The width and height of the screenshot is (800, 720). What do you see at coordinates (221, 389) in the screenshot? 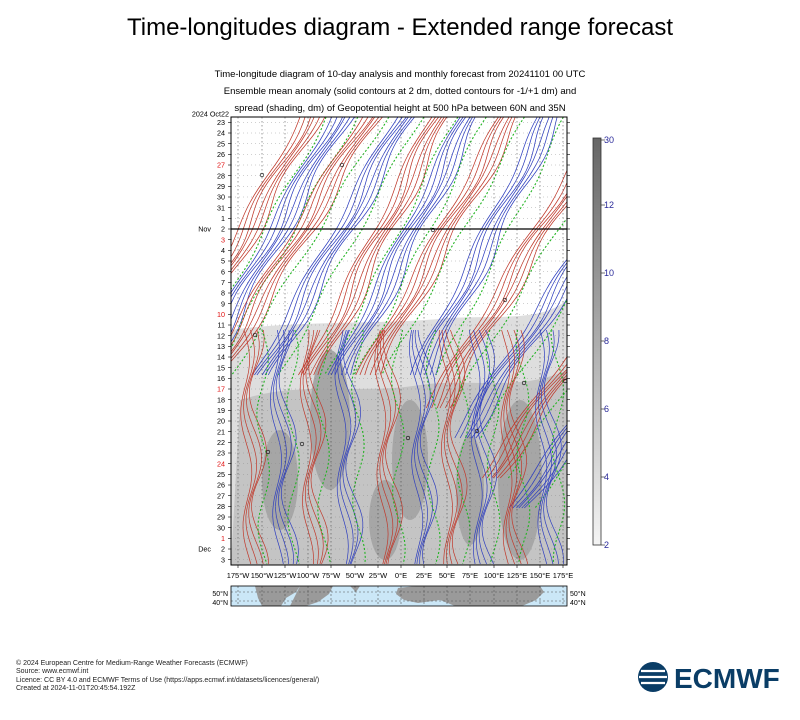
I see `y-day-label: 17` at bounding box center [221, 389].